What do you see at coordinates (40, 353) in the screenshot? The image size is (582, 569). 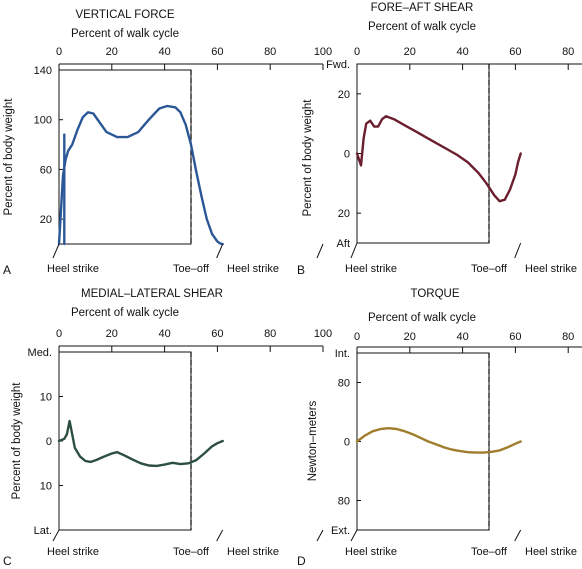 I see `panel-c-y-tick-label: Med.` at bounding box center [40, 353].